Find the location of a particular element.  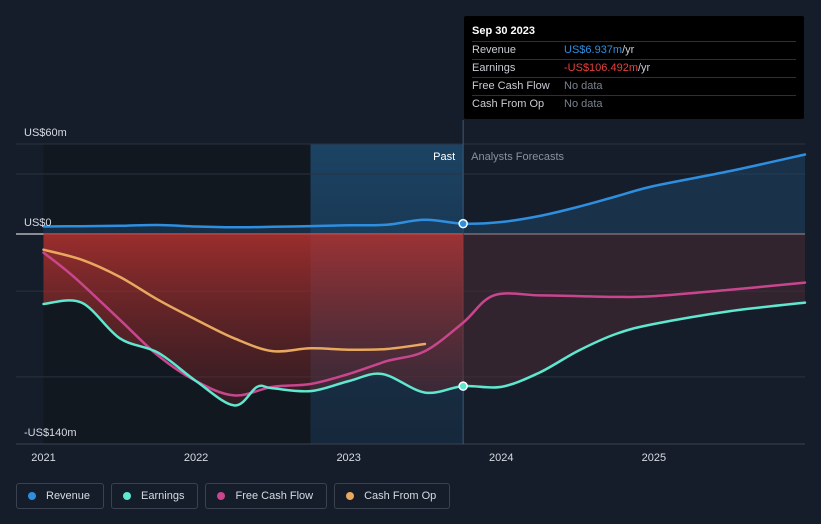

legend-item-earnings: Earnings is located at coordinates (155, 496).